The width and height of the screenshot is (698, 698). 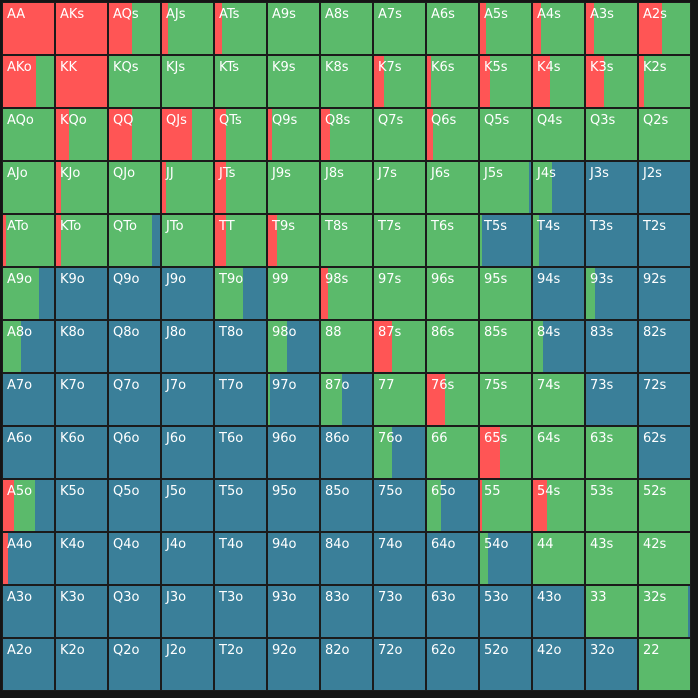 I want to click on hand-cell-J5o: J5o, so click(x=187, y=505).